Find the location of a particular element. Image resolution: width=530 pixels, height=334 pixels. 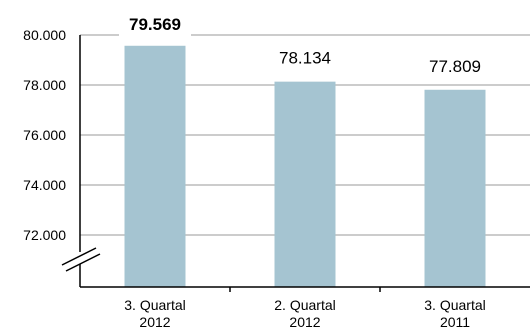

data-labels: 79.569 78.134 77.809 is located at coordinates (300, 44).